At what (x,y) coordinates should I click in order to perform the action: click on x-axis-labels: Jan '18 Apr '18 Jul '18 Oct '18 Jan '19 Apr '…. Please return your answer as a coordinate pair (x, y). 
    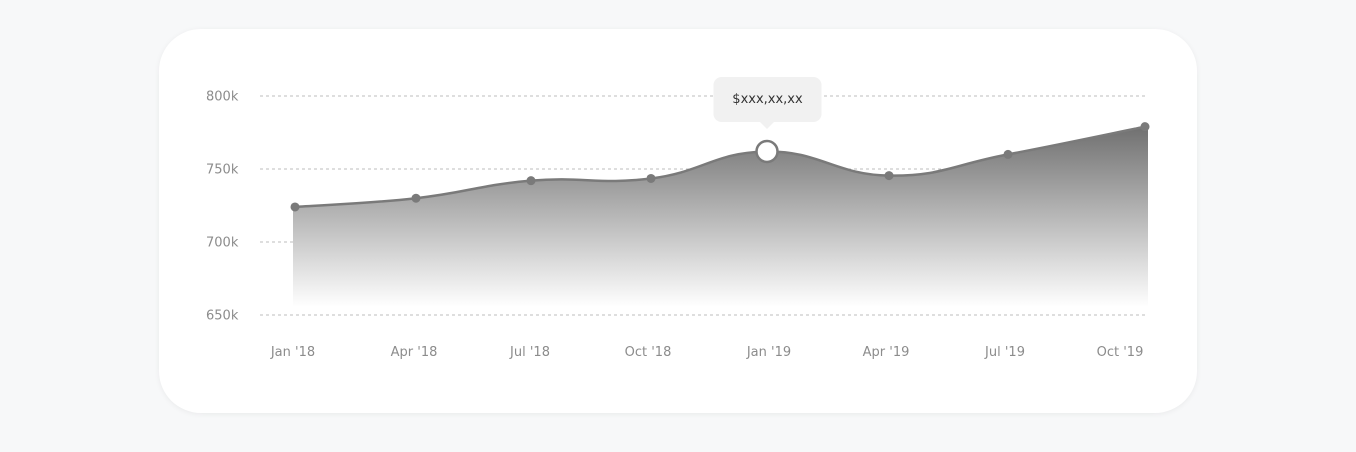
    Looking at the image, I should click on (707, 352).